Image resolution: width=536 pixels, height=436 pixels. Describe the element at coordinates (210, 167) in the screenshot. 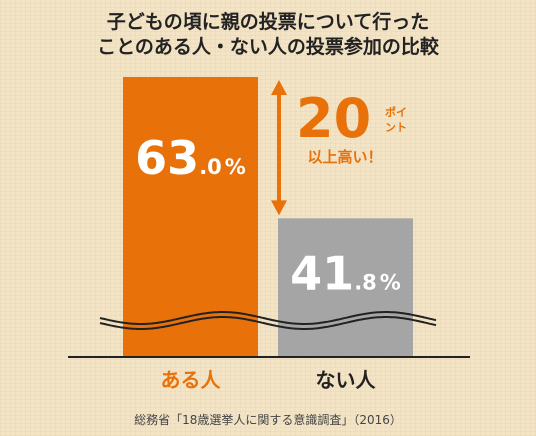

I see `value-decimal: .0` at that location.